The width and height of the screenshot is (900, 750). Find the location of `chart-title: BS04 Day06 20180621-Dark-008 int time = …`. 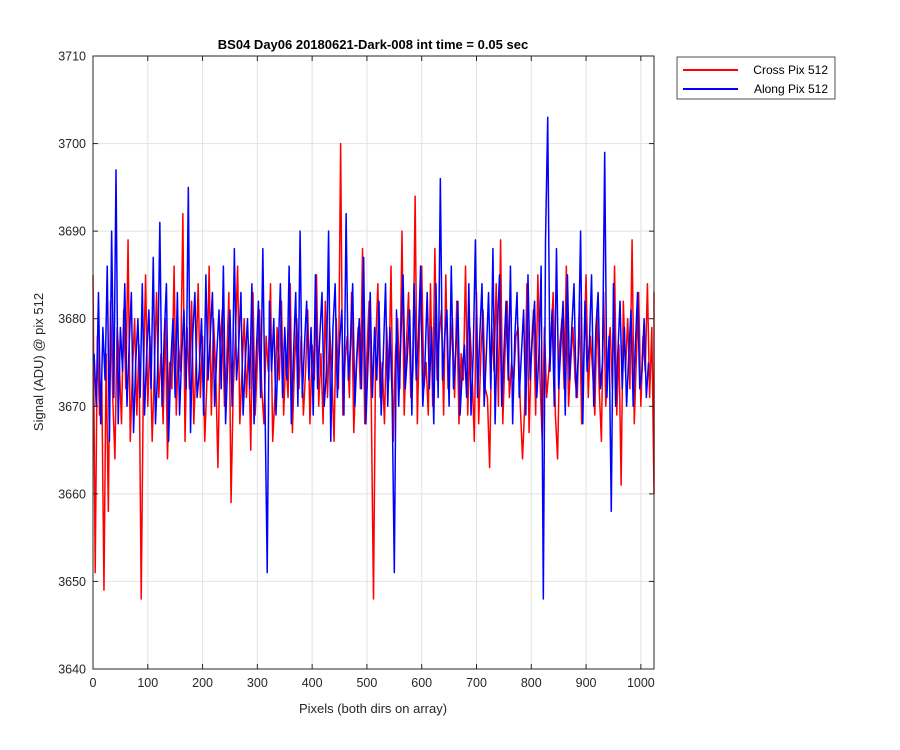

chart-title: BS04 Day06 20180621-Dark-008 int time = … is located at coordinates (373, 44).